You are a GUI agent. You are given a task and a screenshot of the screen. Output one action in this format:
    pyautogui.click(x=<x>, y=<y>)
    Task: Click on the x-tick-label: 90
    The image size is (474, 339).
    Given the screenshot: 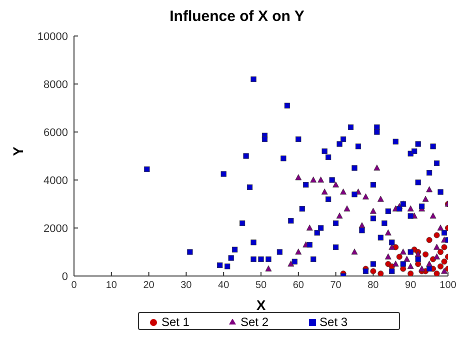 What is the action you would take?
    pyautogui.click(x=411, y=286)
    